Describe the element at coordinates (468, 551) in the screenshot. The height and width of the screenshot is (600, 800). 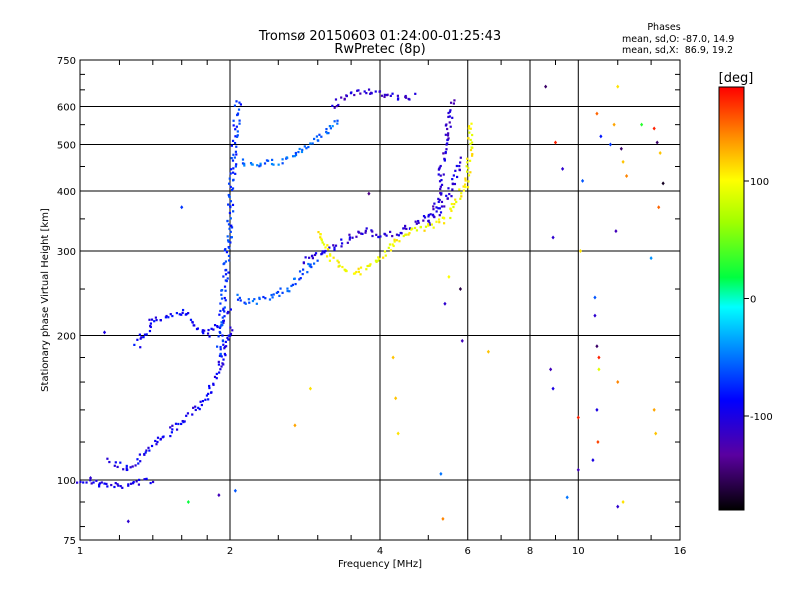
I see `x-tick-label: 6` at that location.